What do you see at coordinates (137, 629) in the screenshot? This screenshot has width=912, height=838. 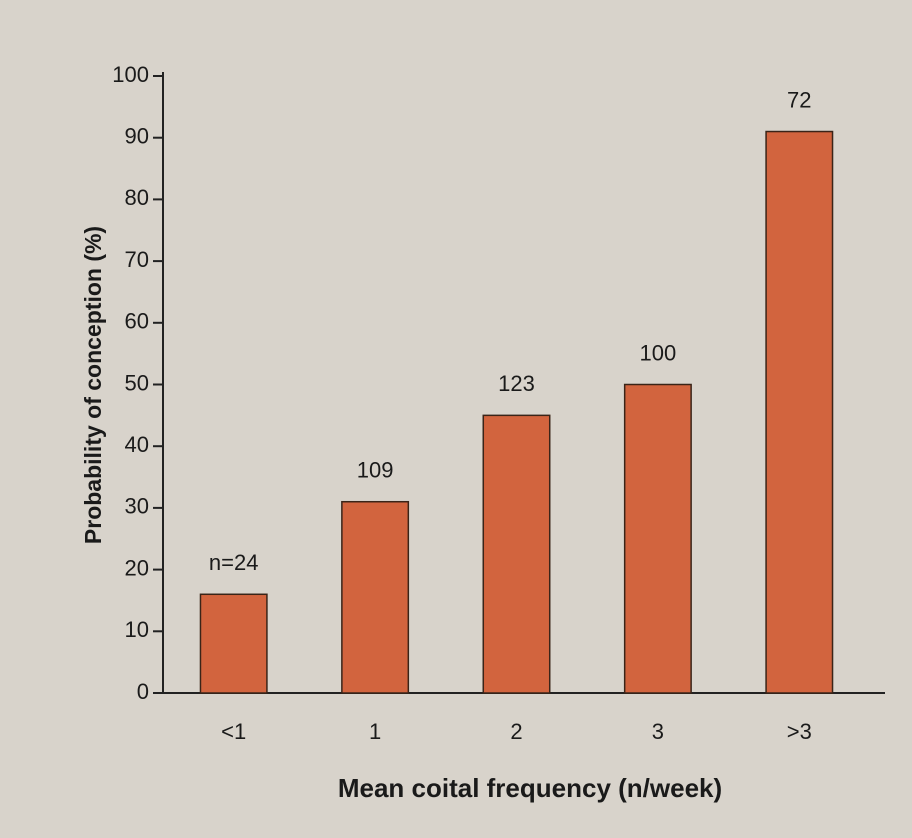 I see `y-tick-label: 10` at bounding box center [137, 629].